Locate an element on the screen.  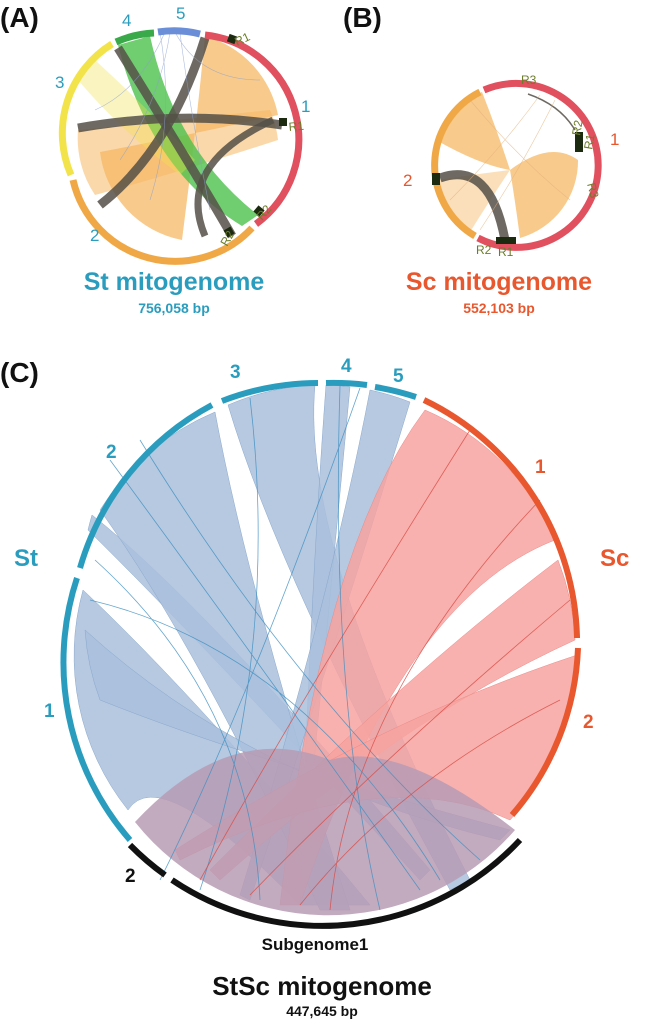
panel-b-repeat-markers is located at coordinates (507, 188).